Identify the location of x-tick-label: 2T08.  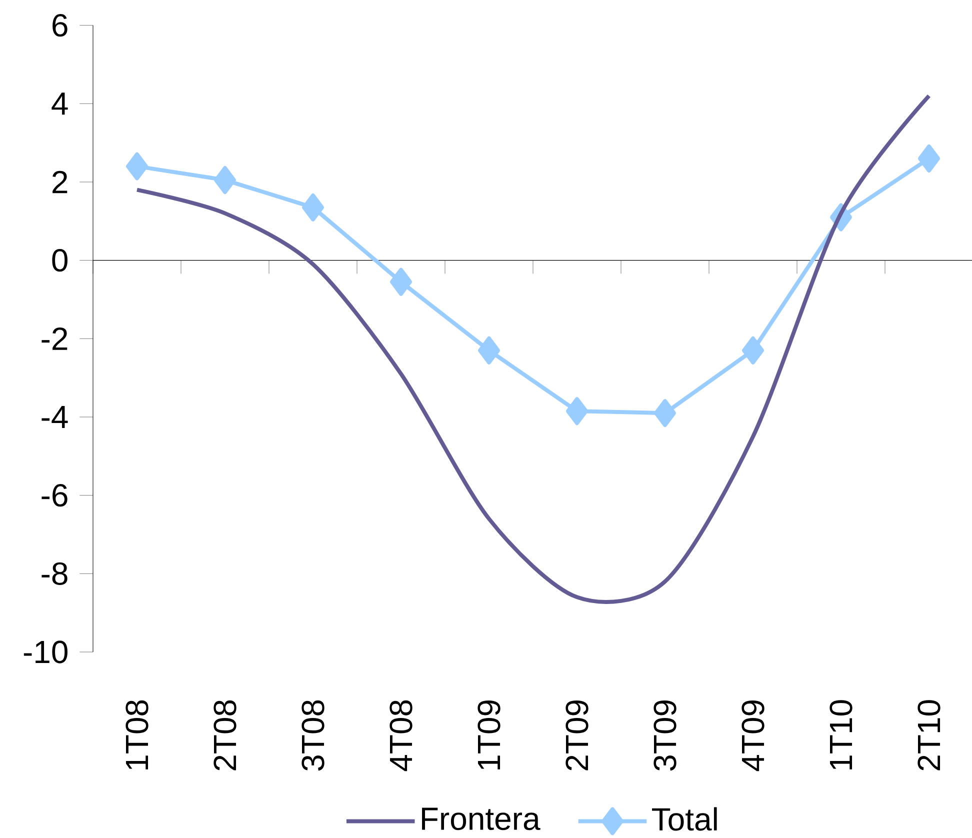
(225, 735).